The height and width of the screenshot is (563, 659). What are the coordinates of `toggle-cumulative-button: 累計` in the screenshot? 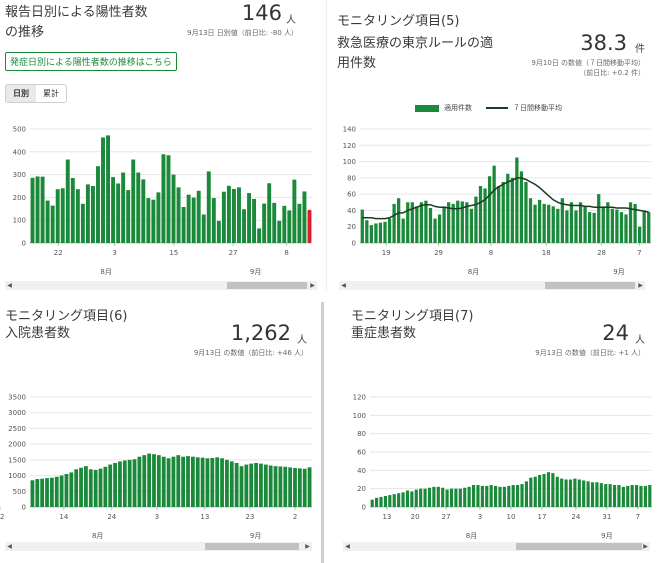 It's located at (51, 93).